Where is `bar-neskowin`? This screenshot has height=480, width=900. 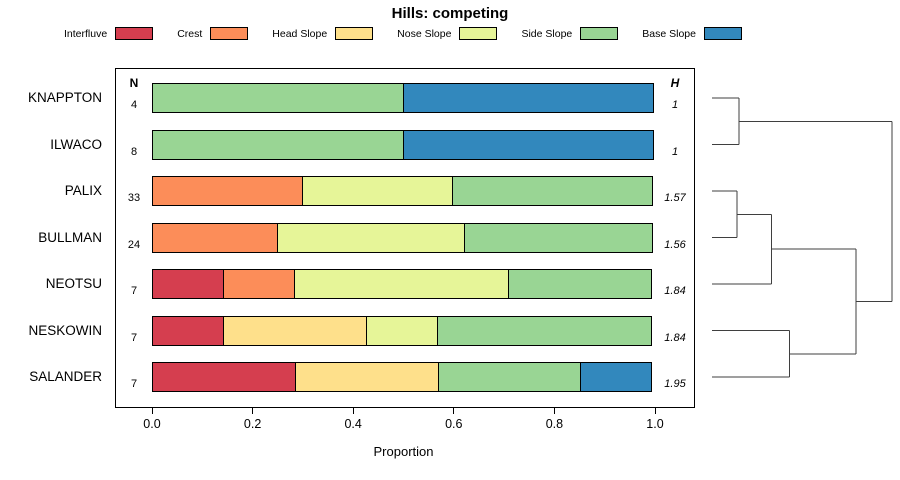 bar-neskowin is located at coordinates (403, 330).